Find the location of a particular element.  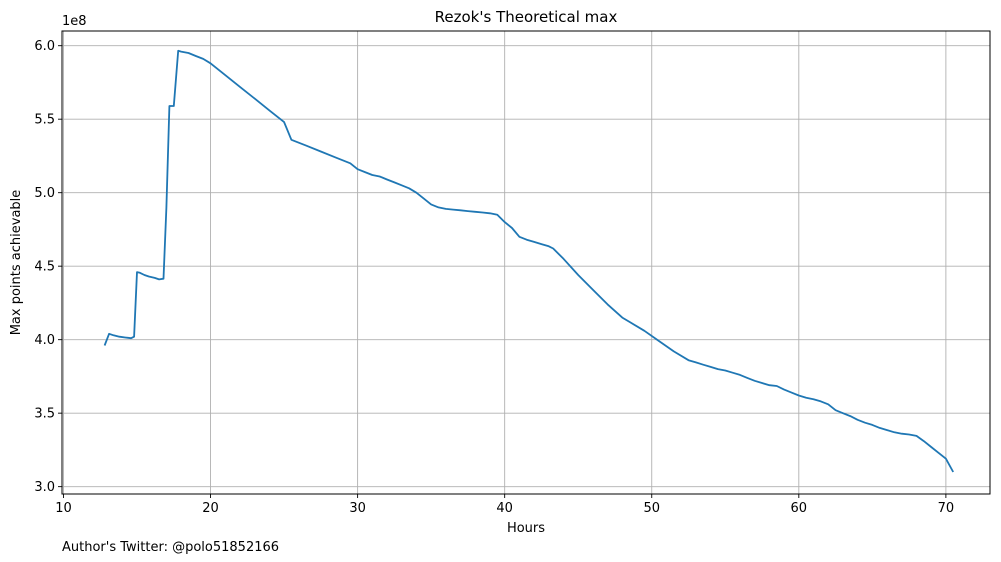

x-tick-label: 50 is located at coordinates (651, 508).